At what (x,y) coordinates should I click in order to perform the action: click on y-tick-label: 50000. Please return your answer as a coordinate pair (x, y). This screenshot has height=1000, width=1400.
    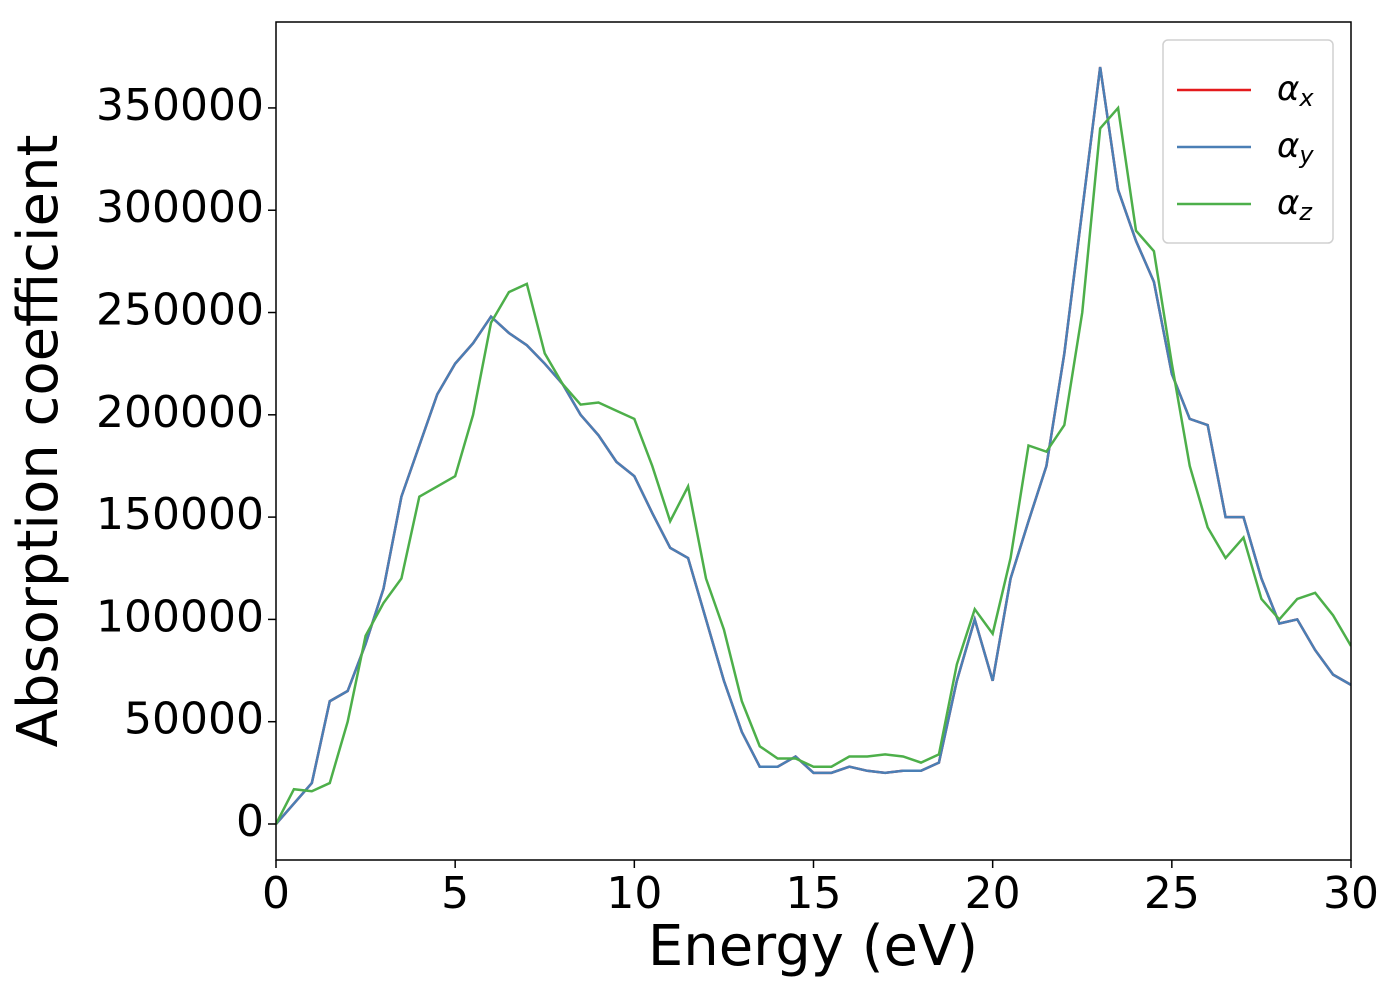
    Looking at the image, I should click on (194, 719).